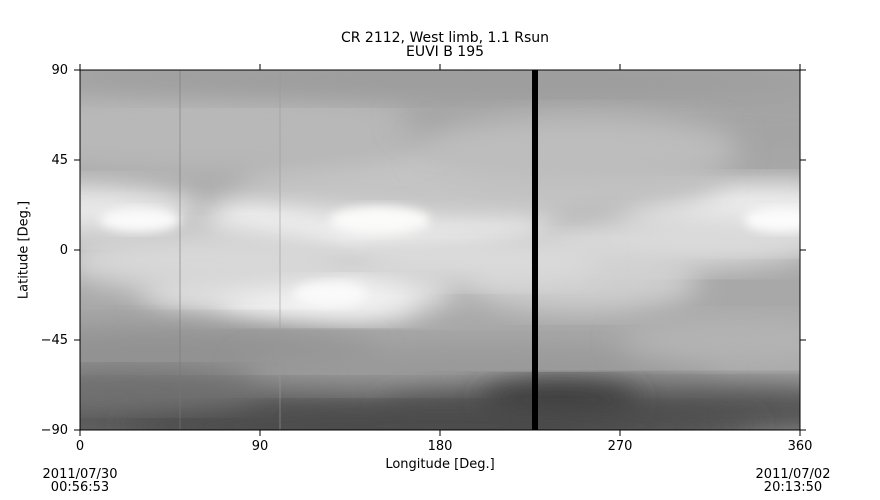 The image size is (880, 500). Describe the element at coordinates (59, 160) in the screenshot. I see `y-tick-label: 45` at that location.